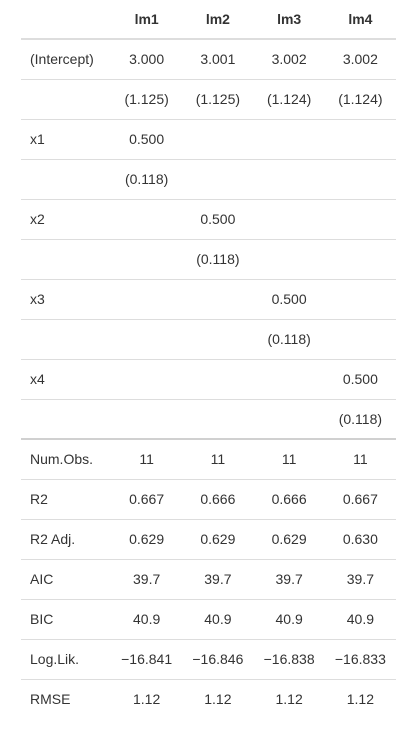  I want to click on header-empty, so click(66, 20).